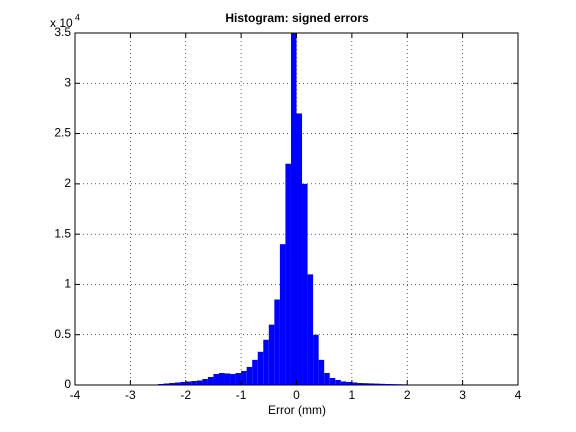  I want to click on y-tick-label: 2.5, so click(62, 133).